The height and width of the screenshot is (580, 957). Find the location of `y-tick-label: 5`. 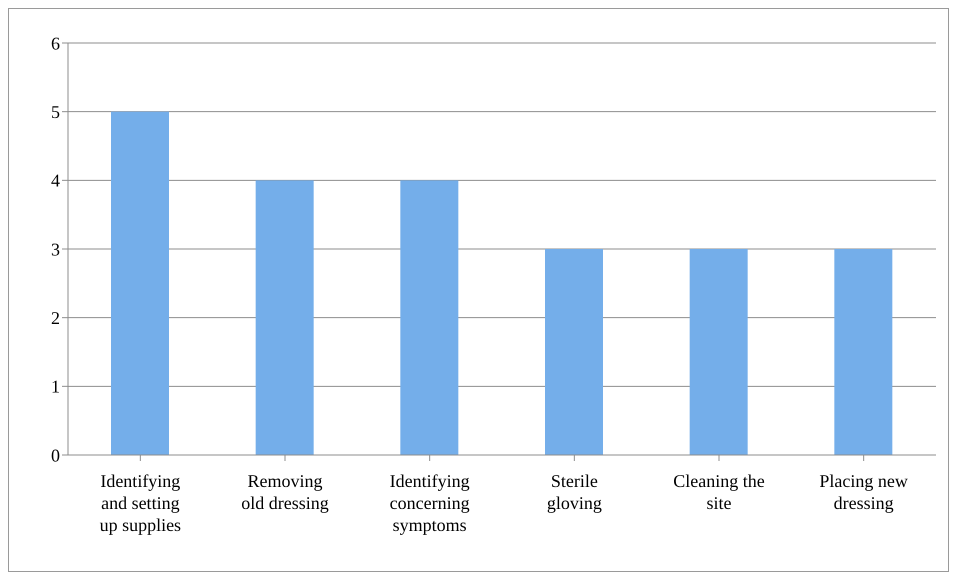

y-tick-label: 5 is located at coordinates (55, 112).